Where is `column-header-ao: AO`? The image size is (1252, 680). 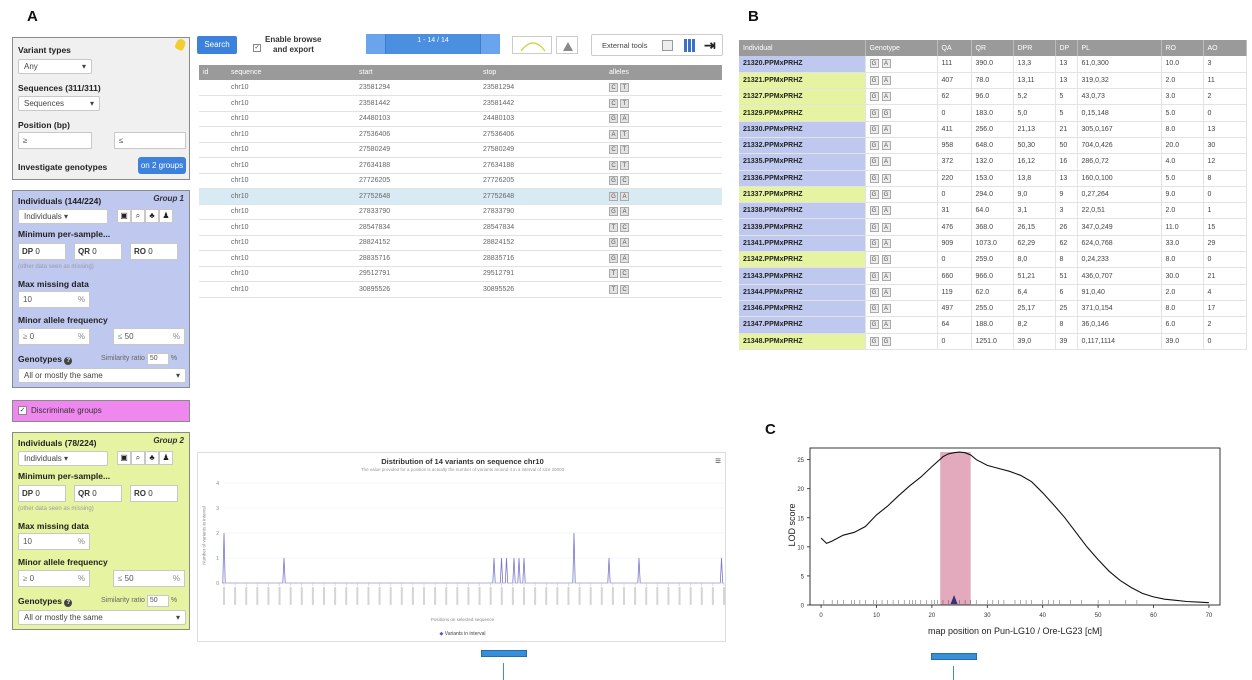
column-header-ao: AO is located at coordinates (1225, 48).